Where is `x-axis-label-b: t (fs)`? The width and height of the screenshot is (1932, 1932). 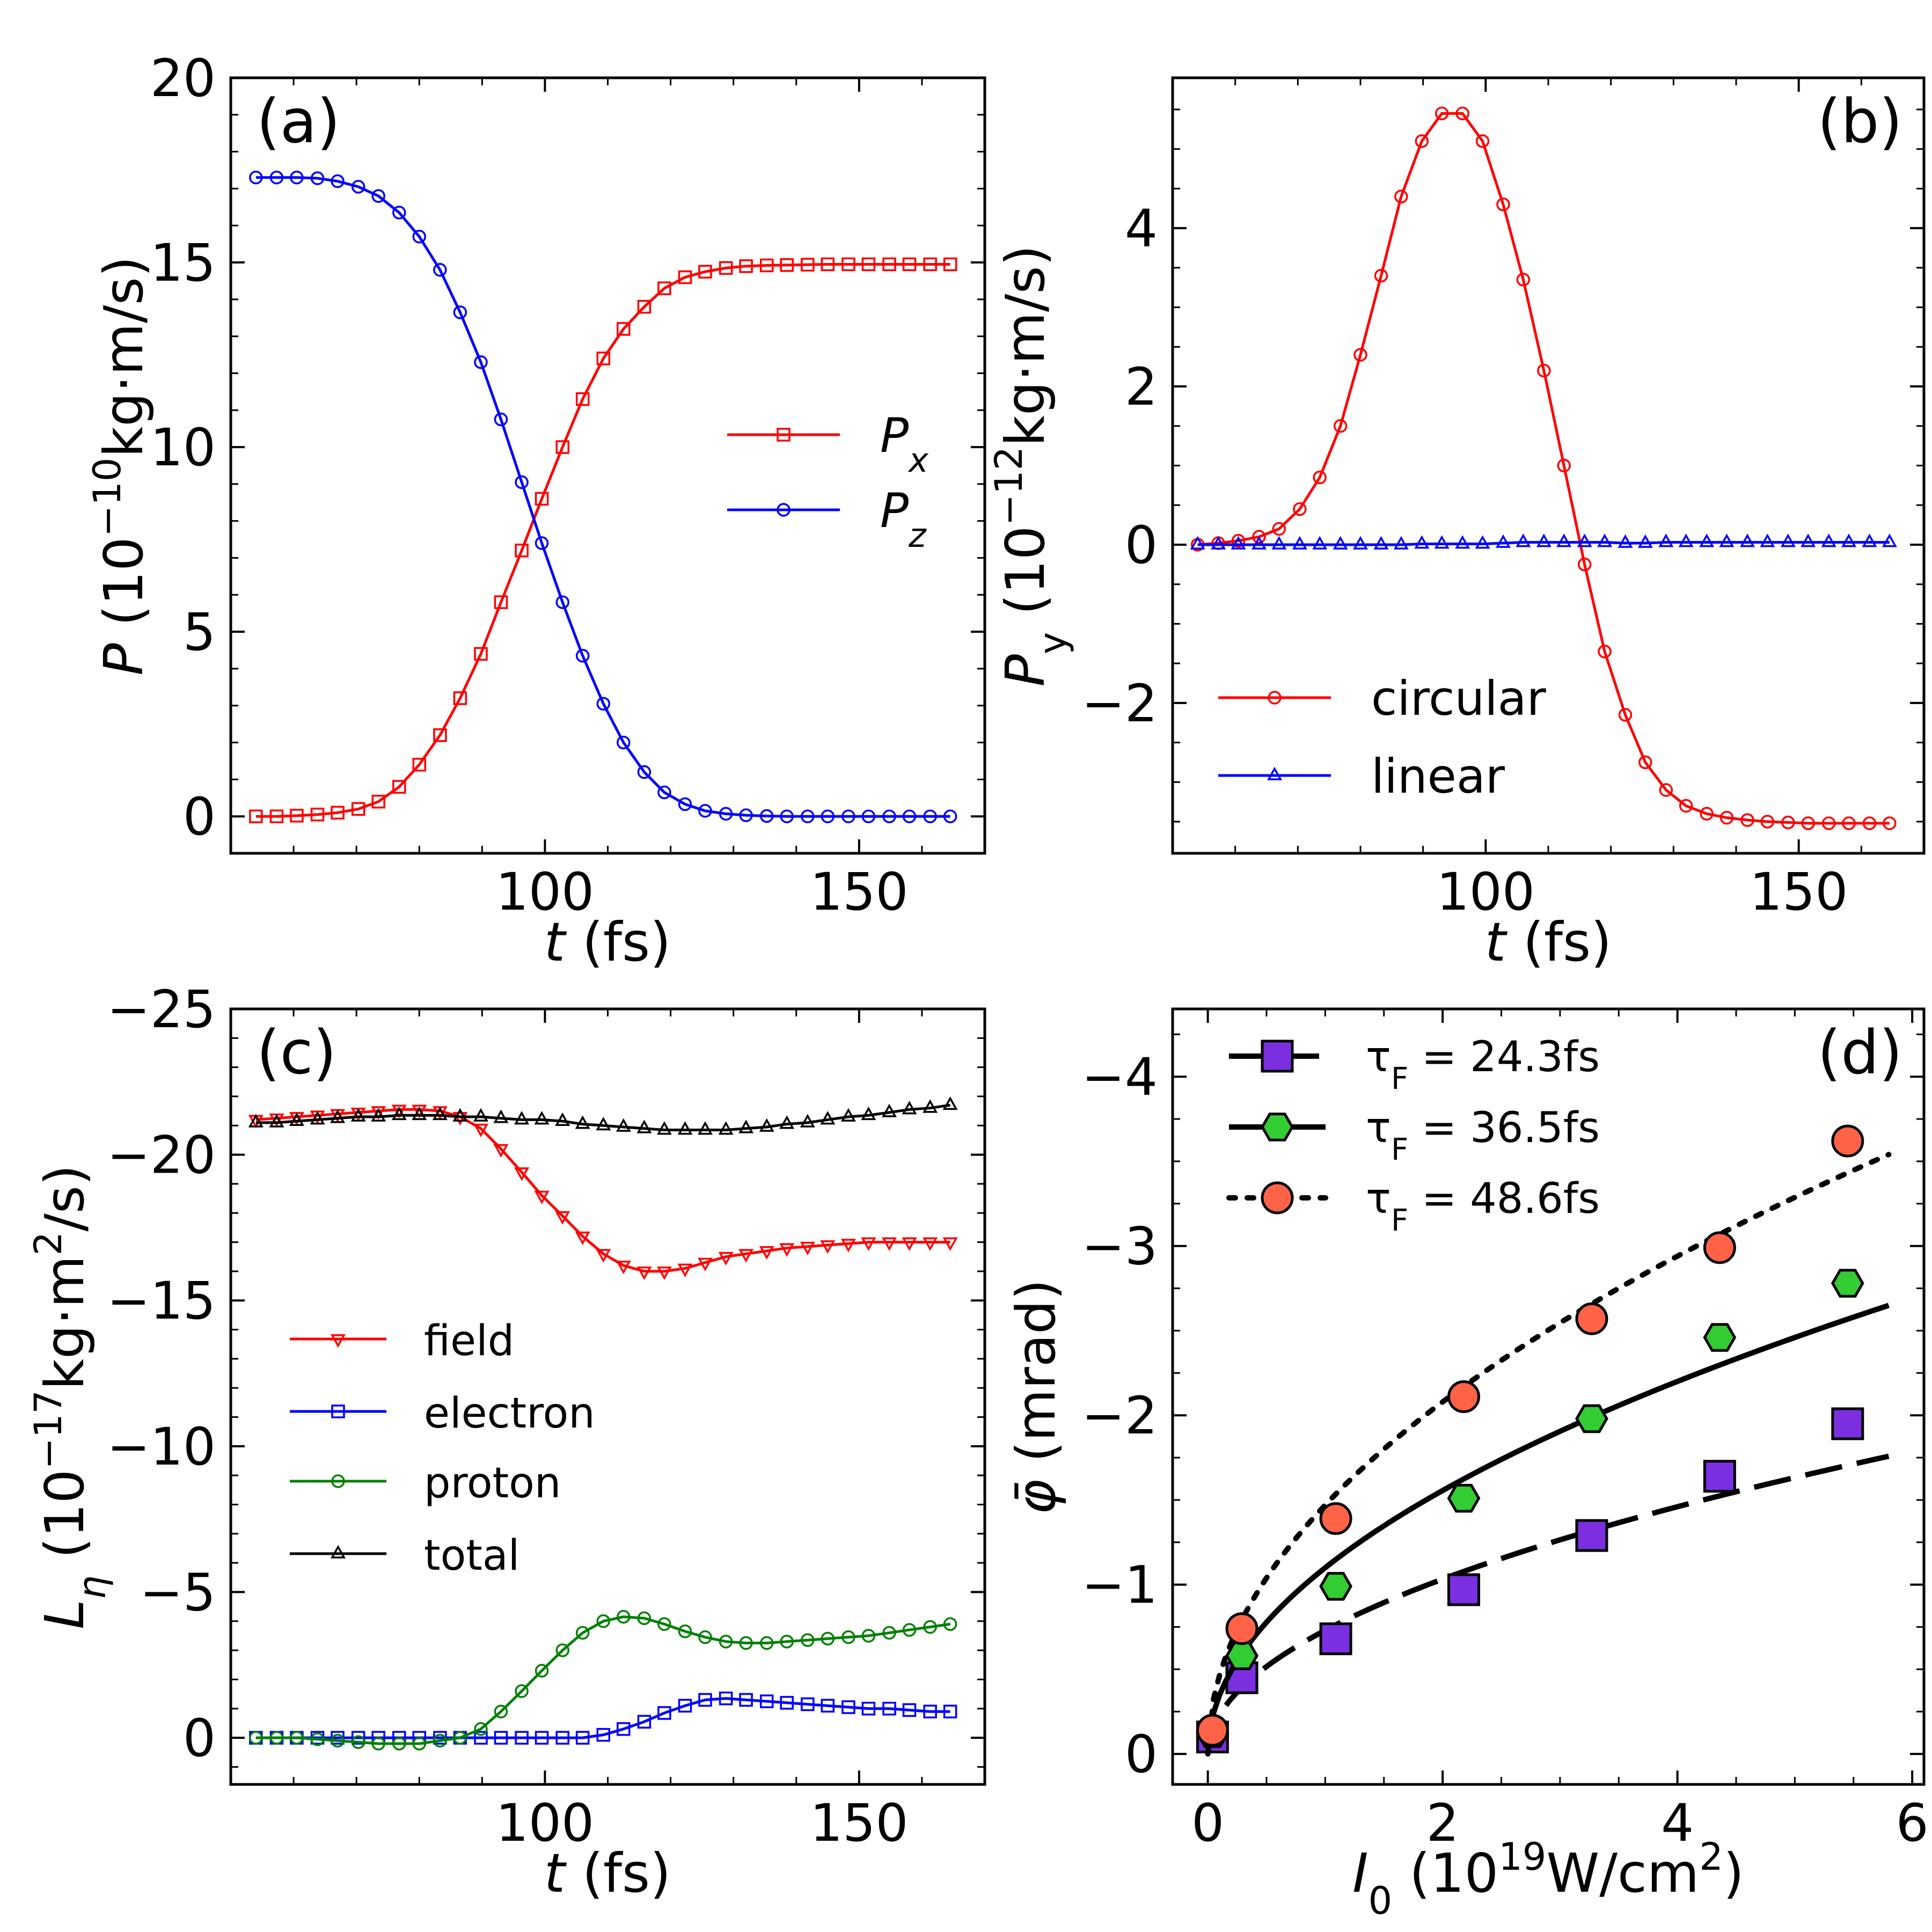 x-axis-label-b: t (fs) is located at coordinates (1548, 942).